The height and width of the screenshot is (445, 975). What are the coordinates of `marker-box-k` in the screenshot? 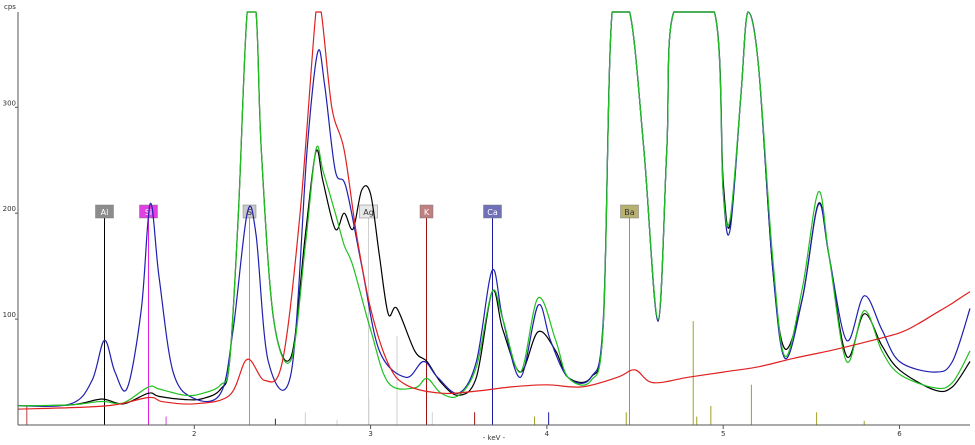 It's located at (426, 211).